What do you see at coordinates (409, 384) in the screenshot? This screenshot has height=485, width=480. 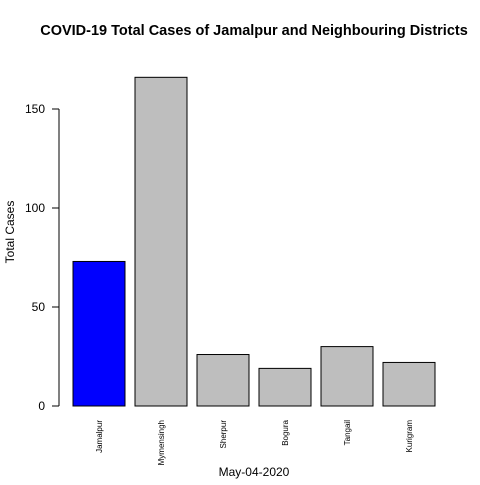 I see `bar-kurigram` at bounding box center [409, 384].